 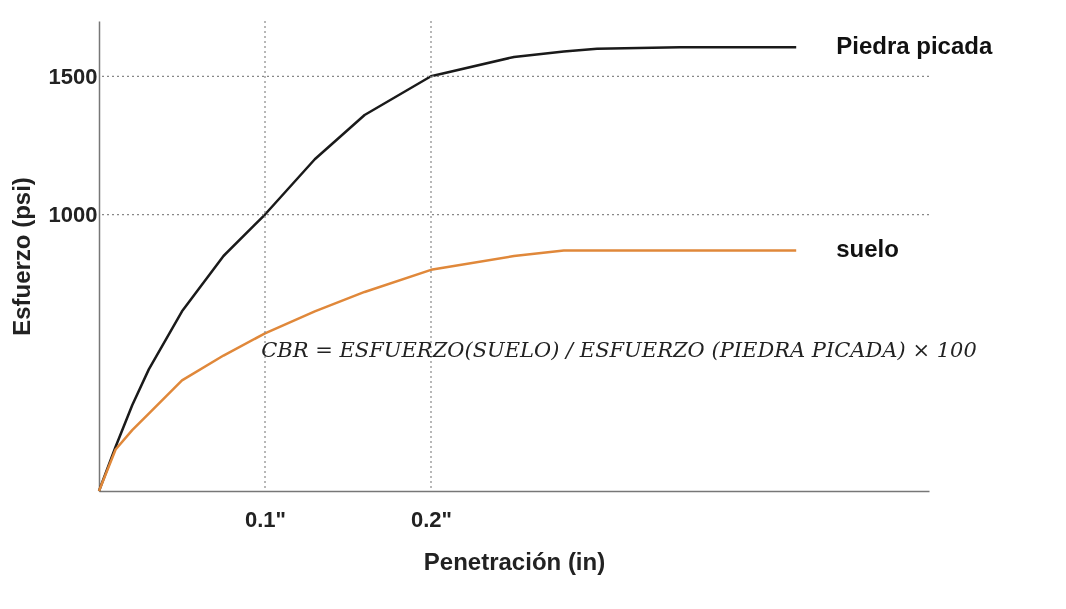 I want to click on x-tick-label: 0.2", so click(x=431, y=519).